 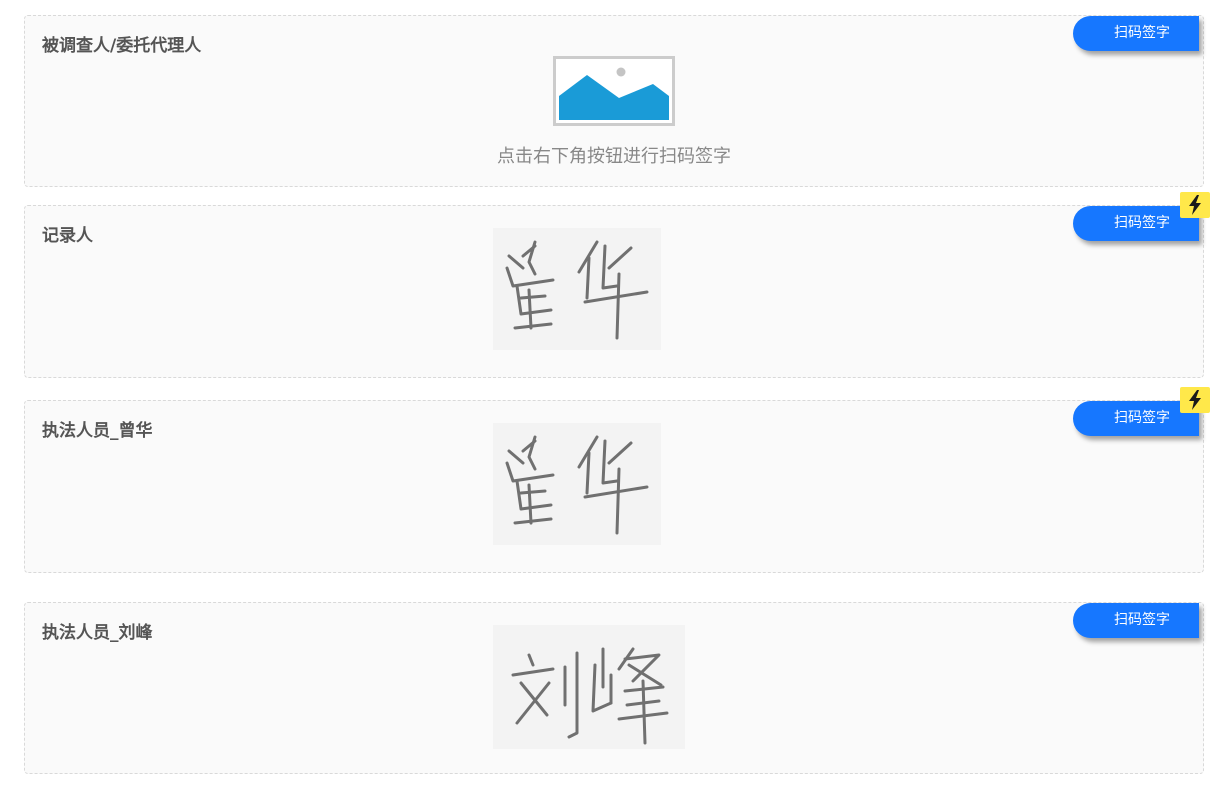 I want to click on card-label: 被调查人/委托代理人, so click(x=121, y=46).